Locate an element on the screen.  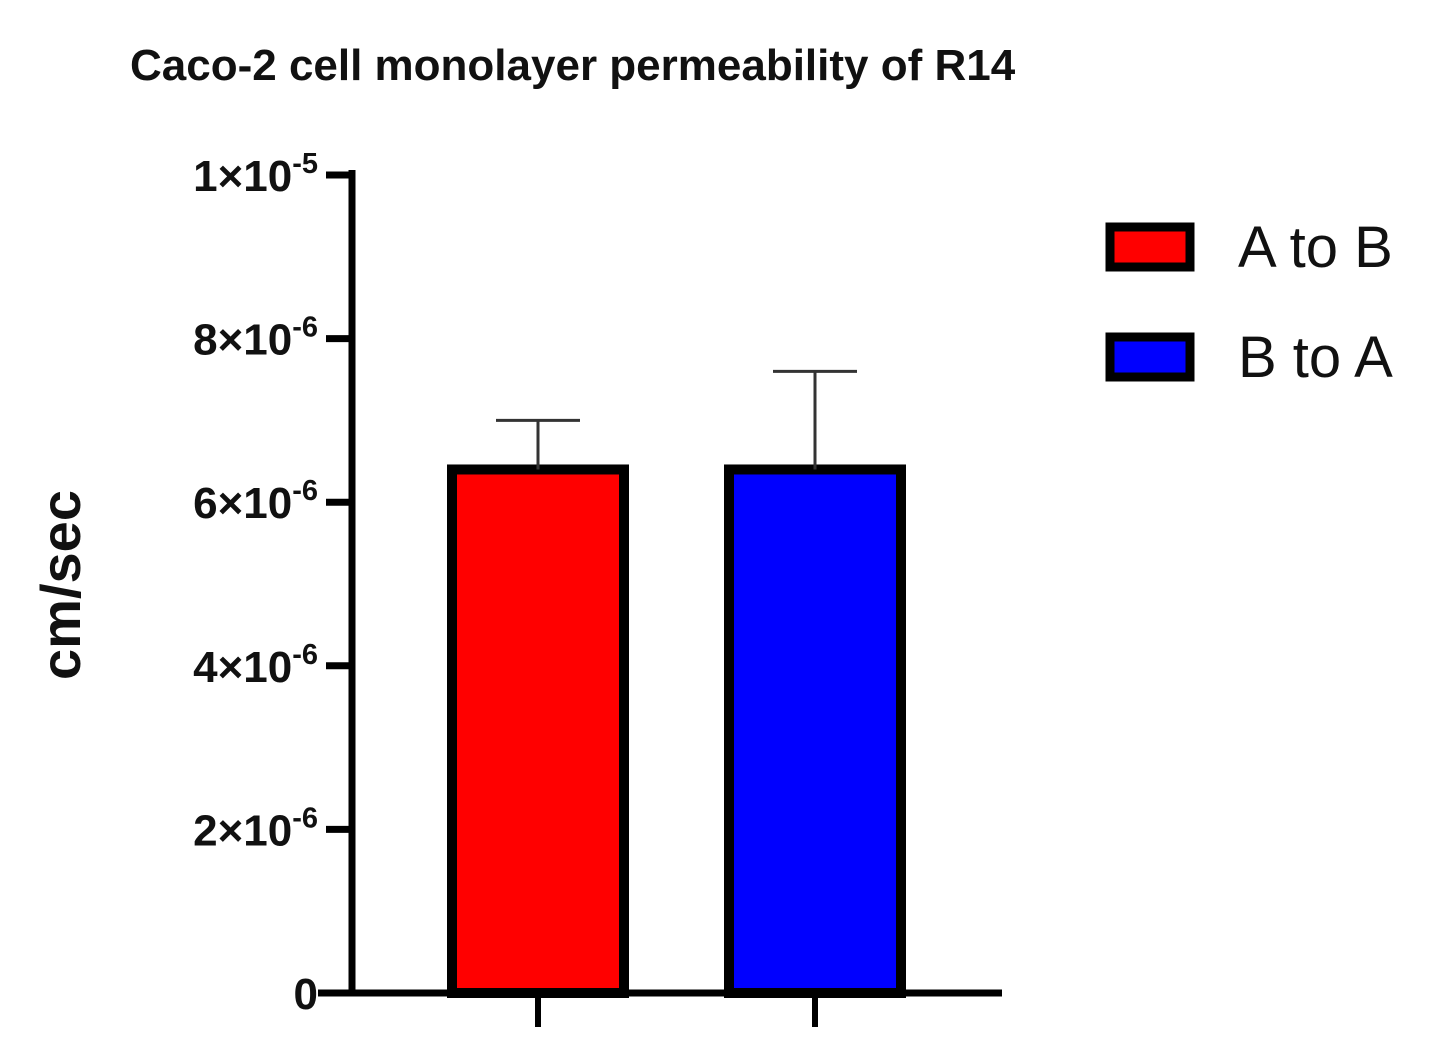
y-tick-label: 0 is located at coordinates (306, 994).